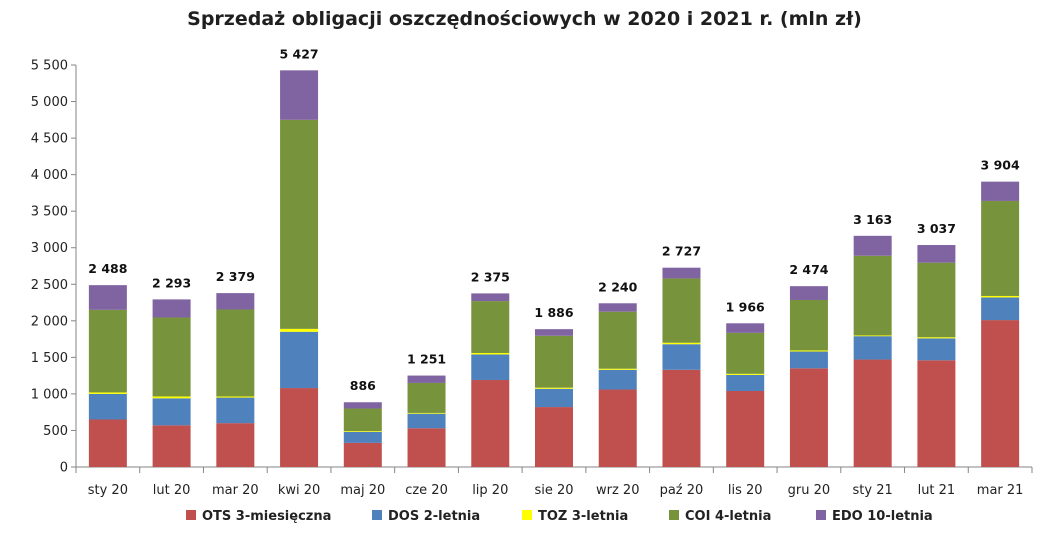  What do you see at coordinates (107, 268) in the screenshot?
I see `bar-total-label: 2 488` at bounding box center [107, 268].